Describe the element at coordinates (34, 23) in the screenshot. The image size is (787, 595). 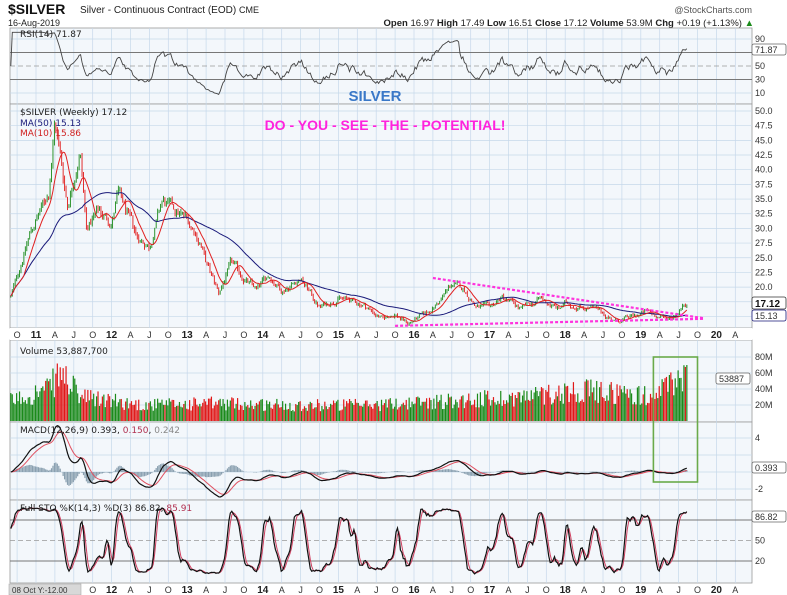
I see `chart-date: 16-Aug-2019` at that location.